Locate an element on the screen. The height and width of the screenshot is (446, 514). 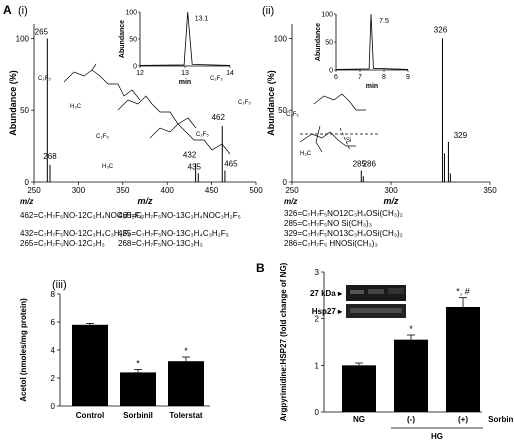
fragments-i-heading: m/z is located at coordinates (27, 201).